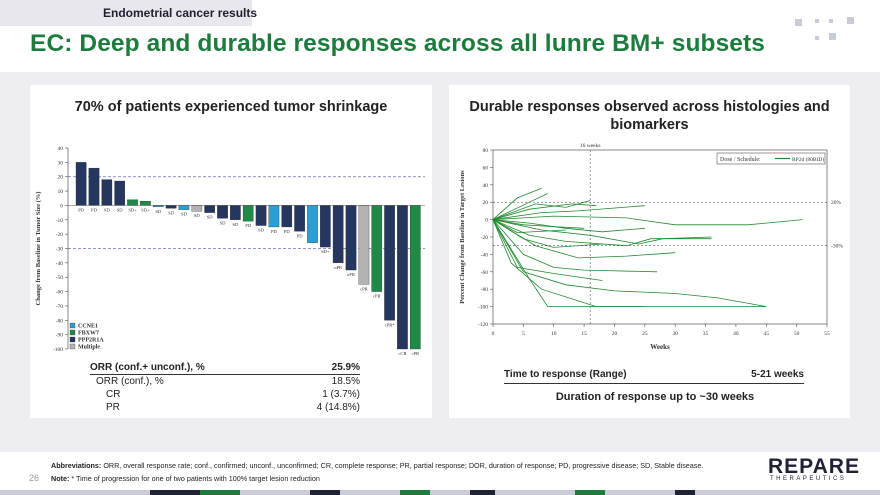  I want to click on orr-row-label: ORR (conf.+ unconf.), %, so click(147, 367).